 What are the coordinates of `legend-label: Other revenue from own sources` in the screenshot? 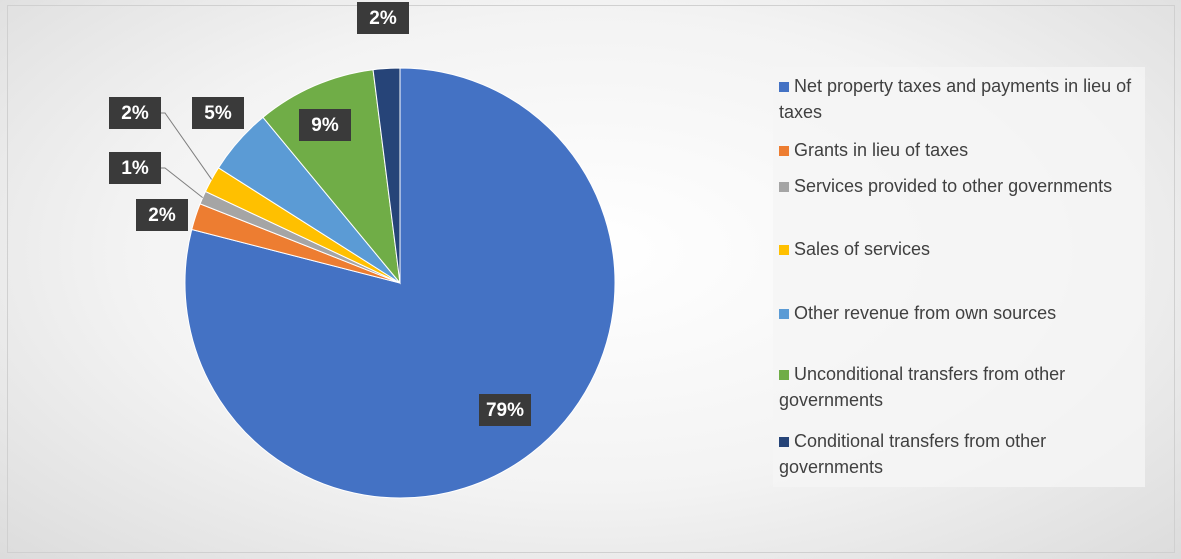 It's located at (925, 313).